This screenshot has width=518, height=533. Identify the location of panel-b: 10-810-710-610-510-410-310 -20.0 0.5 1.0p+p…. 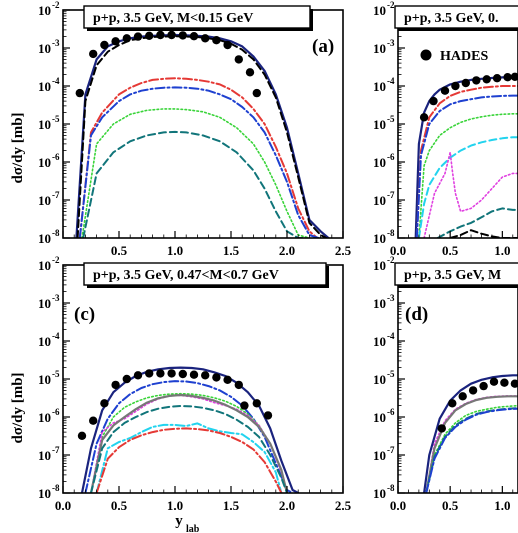
(445, 129).